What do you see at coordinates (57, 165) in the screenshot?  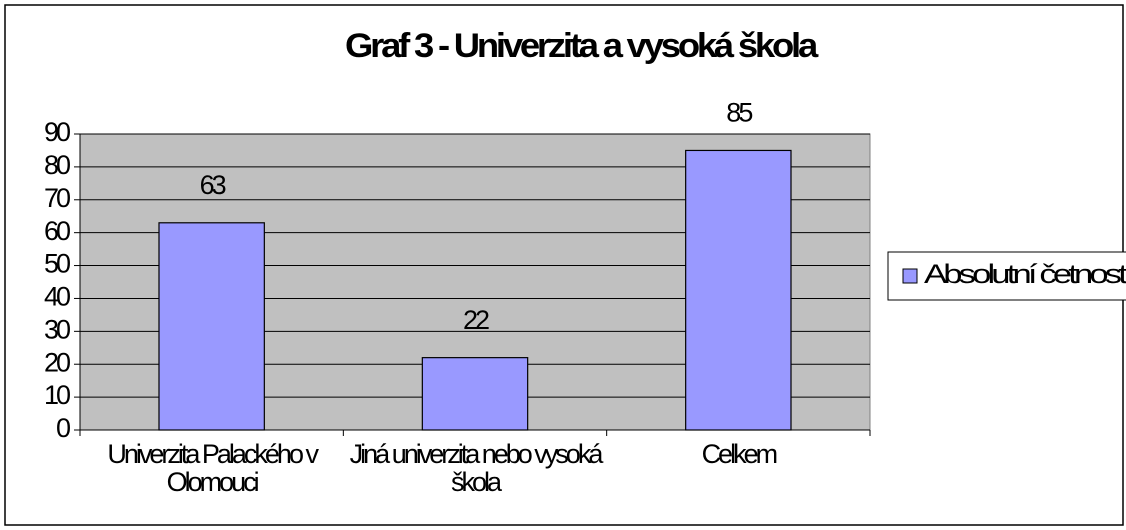 I see `y-tick-label: 80` at bounding box center [57, 165].